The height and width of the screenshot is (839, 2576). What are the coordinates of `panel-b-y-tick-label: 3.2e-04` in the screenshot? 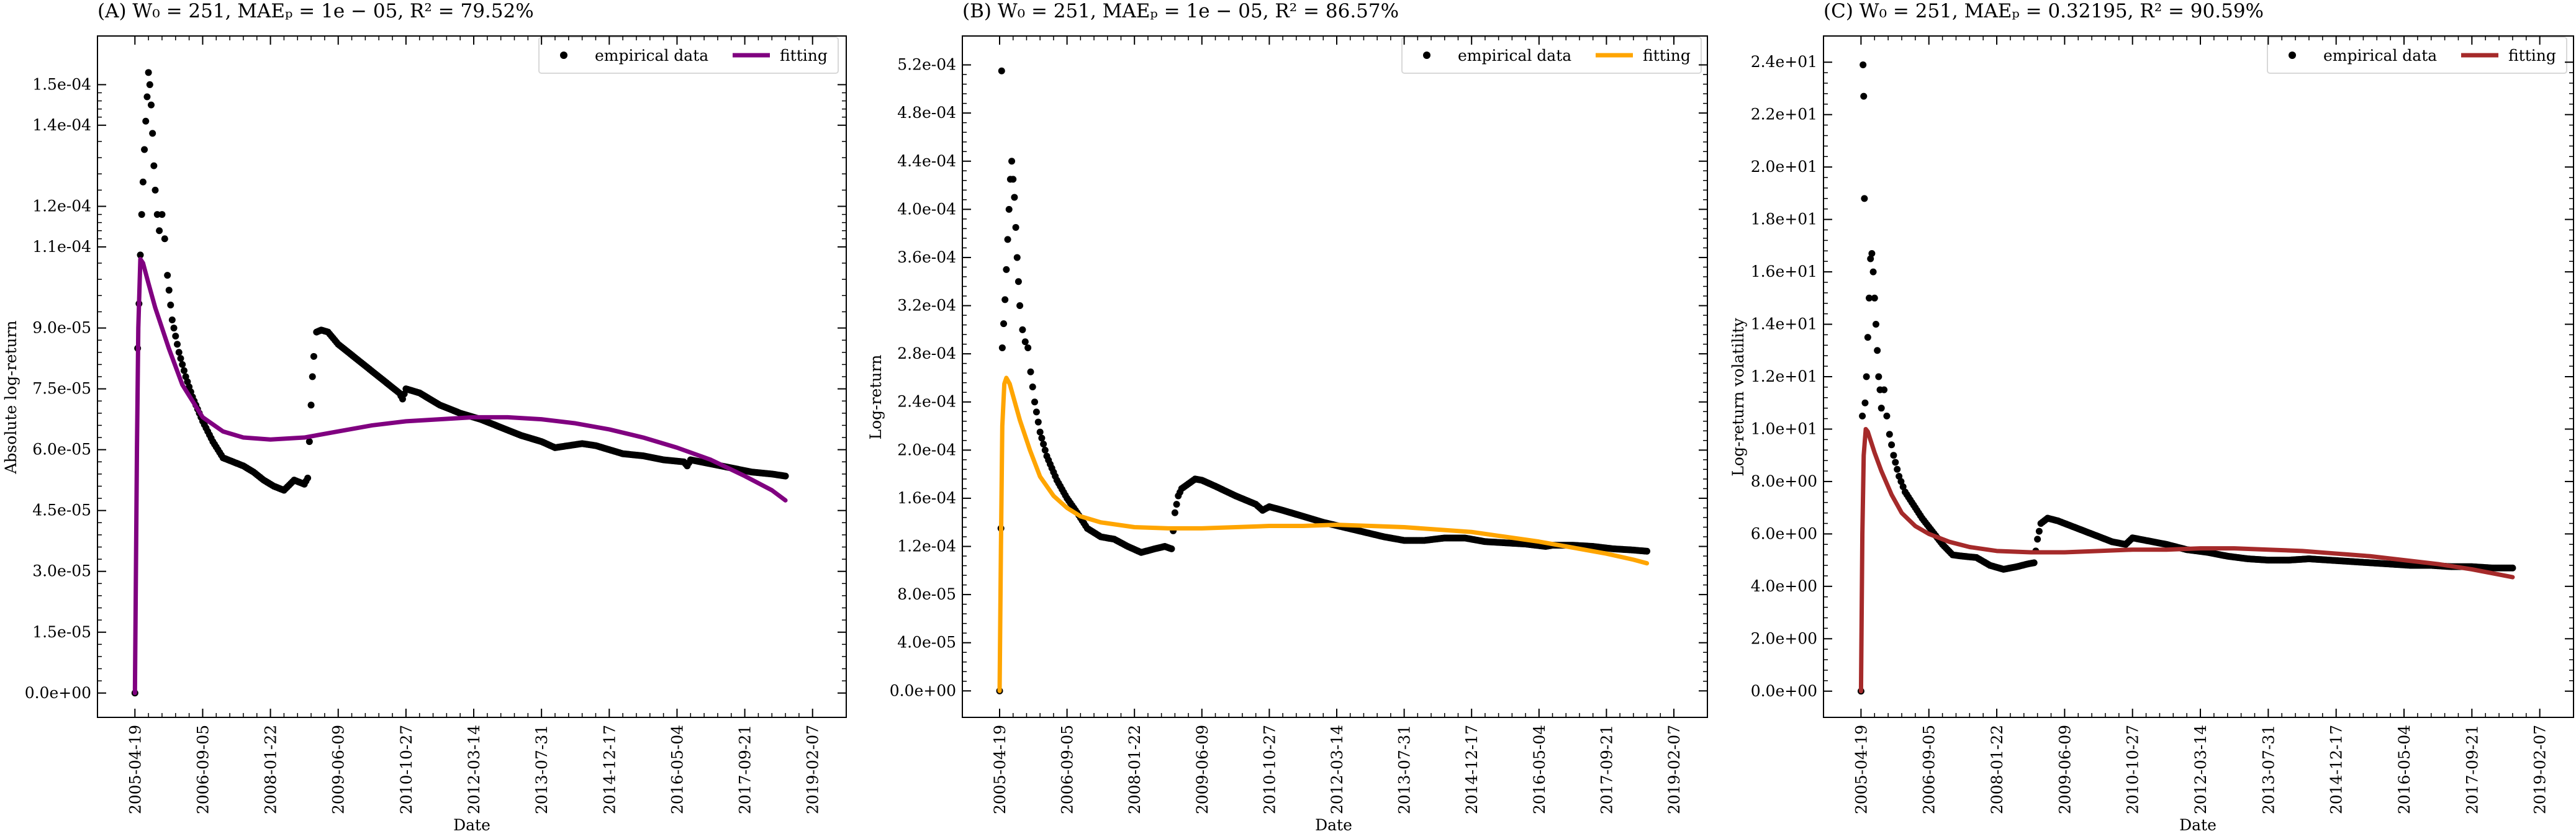 It's located at (926, 306).